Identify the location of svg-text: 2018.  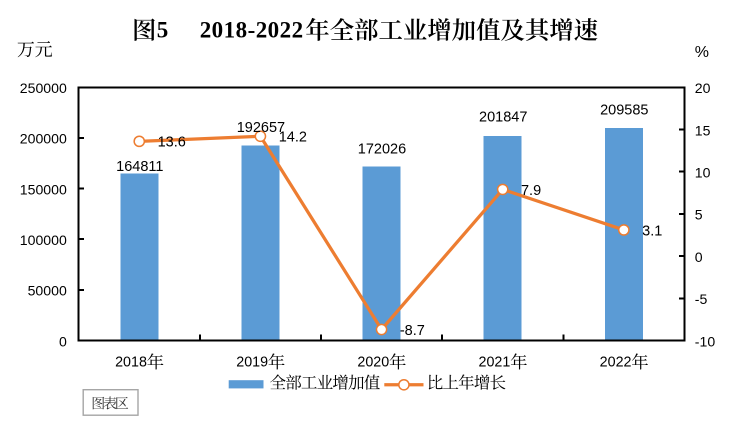
(131, 363).